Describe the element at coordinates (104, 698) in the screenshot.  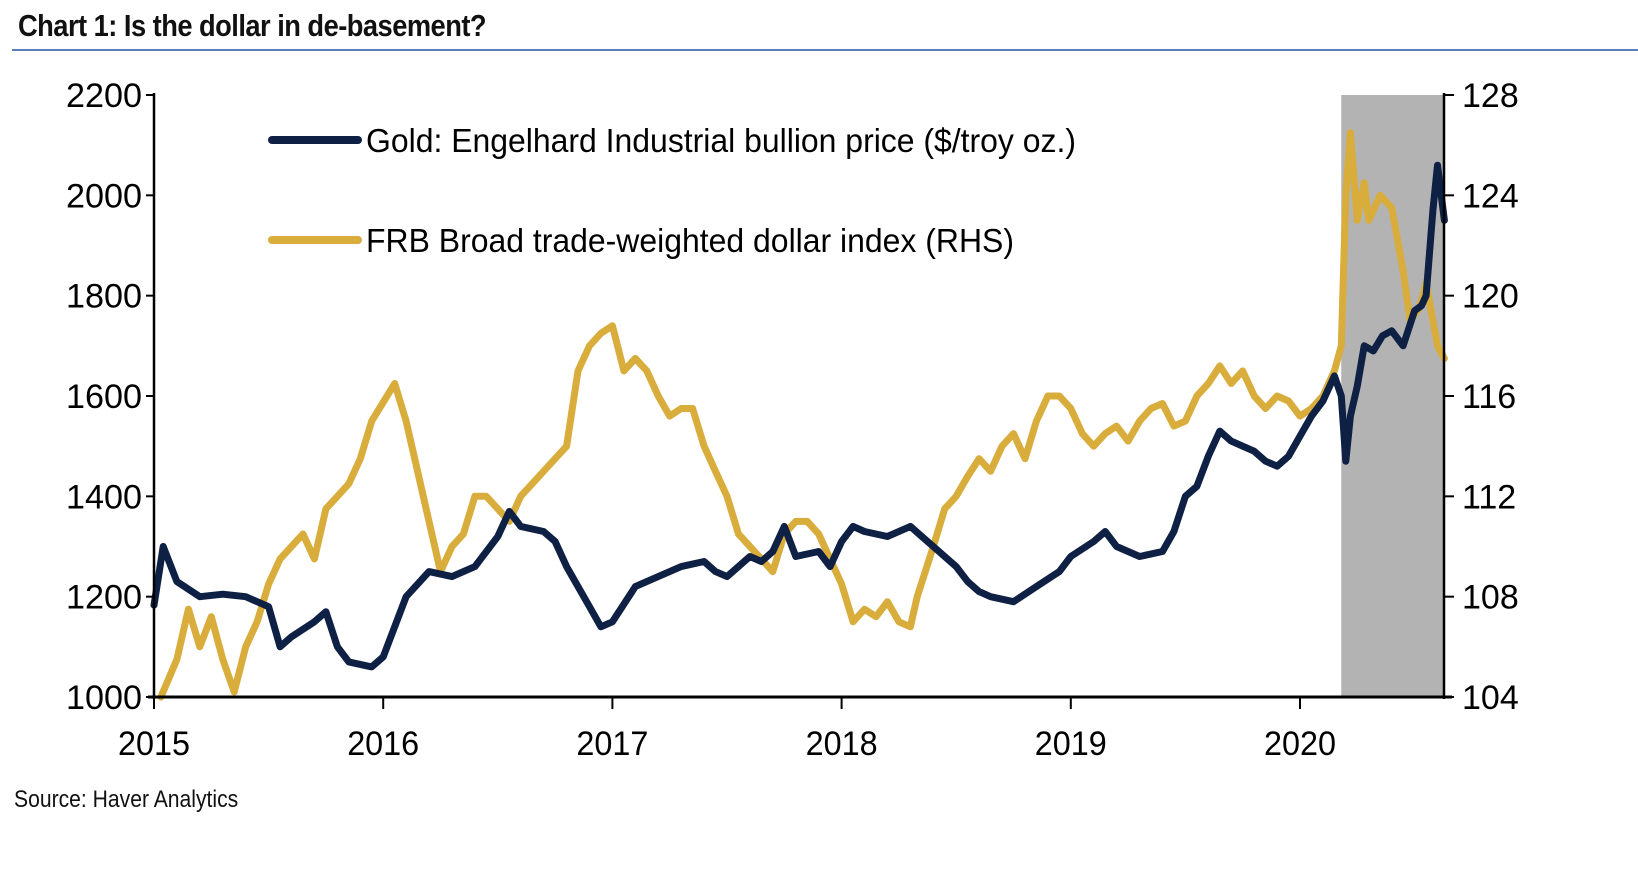
I see `y-left-tick-label: 1000` at that location.